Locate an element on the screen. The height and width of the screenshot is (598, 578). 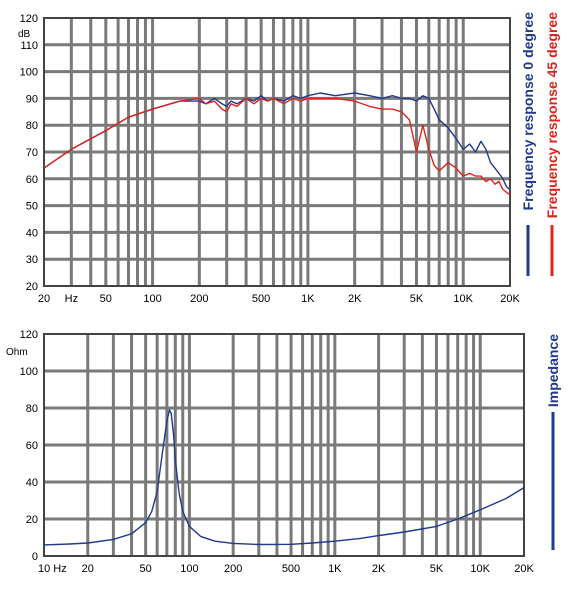
legend-label: Frequency response 45 degree is located at coordinates (552, 115).